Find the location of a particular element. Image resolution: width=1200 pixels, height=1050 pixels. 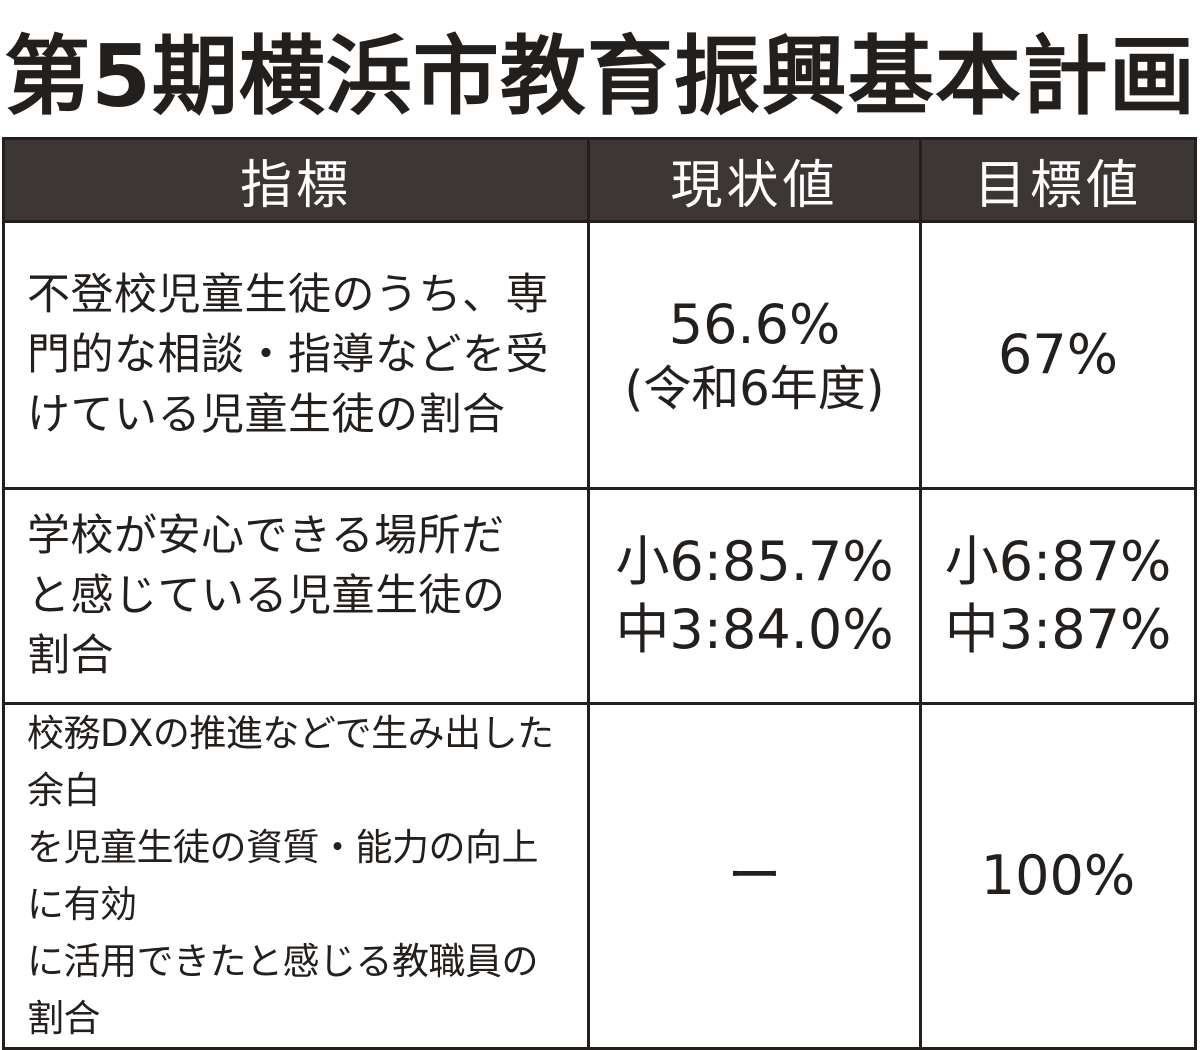

page-title: 第5期横浜市教育振興基本計画 is located at coordinates (600, 77).